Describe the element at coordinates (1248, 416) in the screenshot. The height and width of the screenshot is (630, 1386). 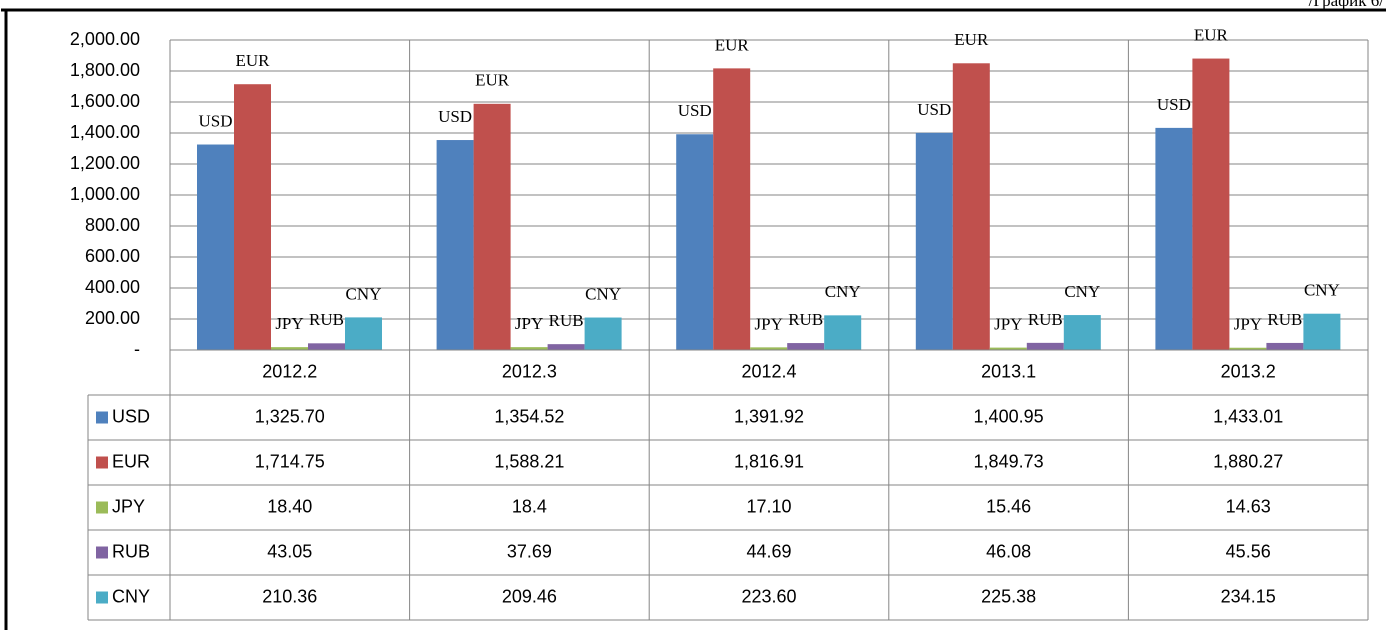
I see `table-cell: 1,433.01` at that location.